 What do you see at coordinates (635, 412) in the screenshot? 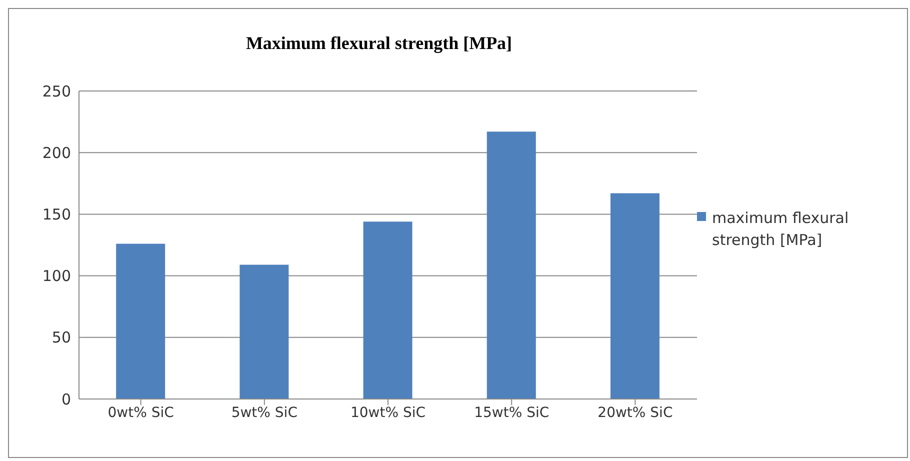
I see `x-tick-label: 20wt% SiC` at bounding box center [635, 412].